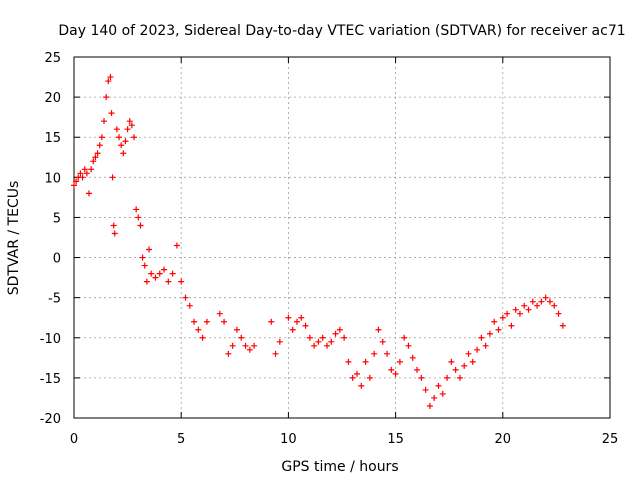  I want to click on y-axis-title: SDTVAR / TECUs, so click(14, 238).